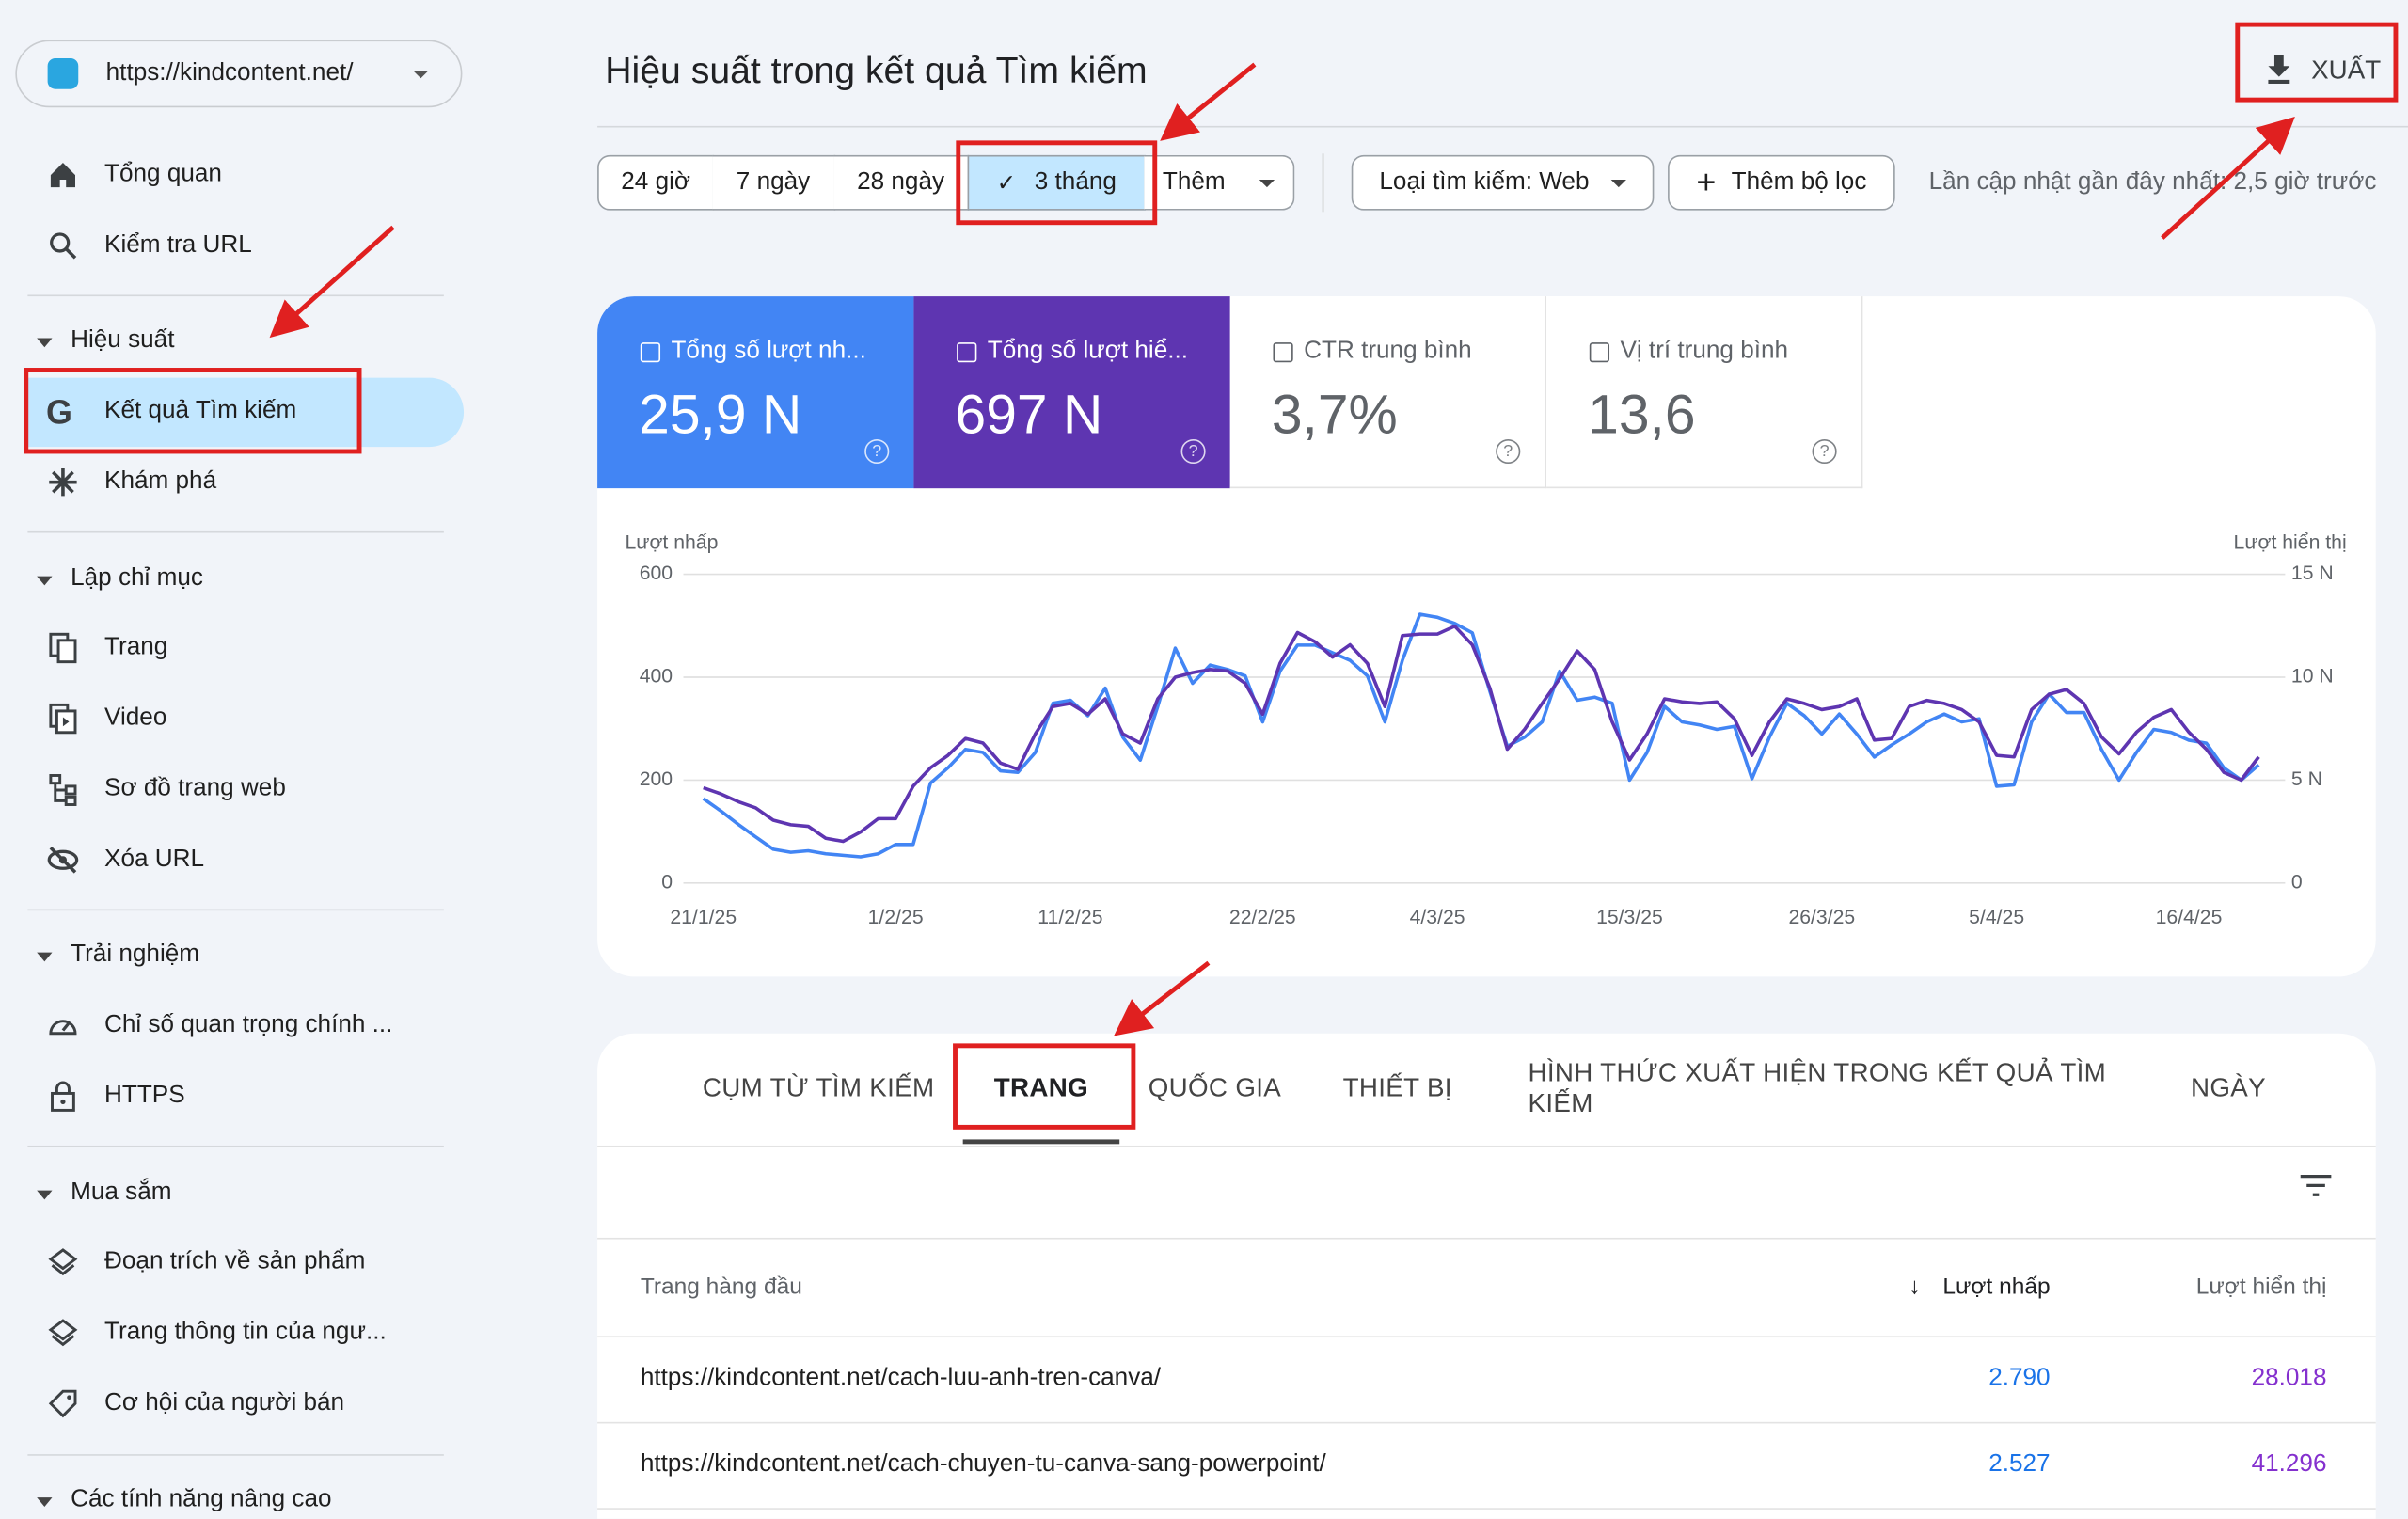  Describe the element at coordinates (1072, 392) in the screenshot. I see `metric-card: Tổng số lượt hiể... 697 N?` at that location.